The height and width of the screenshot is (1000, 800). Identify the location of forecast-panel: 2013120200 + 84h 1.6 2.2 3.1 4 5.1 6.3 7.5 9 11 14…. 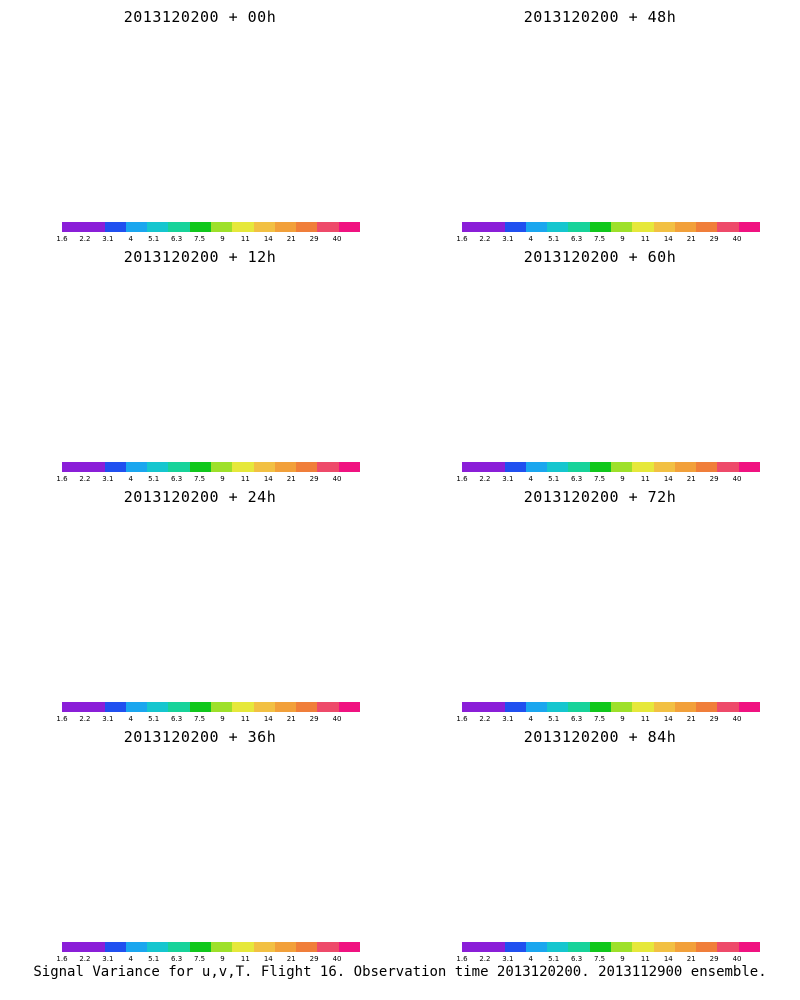
(600, 841).